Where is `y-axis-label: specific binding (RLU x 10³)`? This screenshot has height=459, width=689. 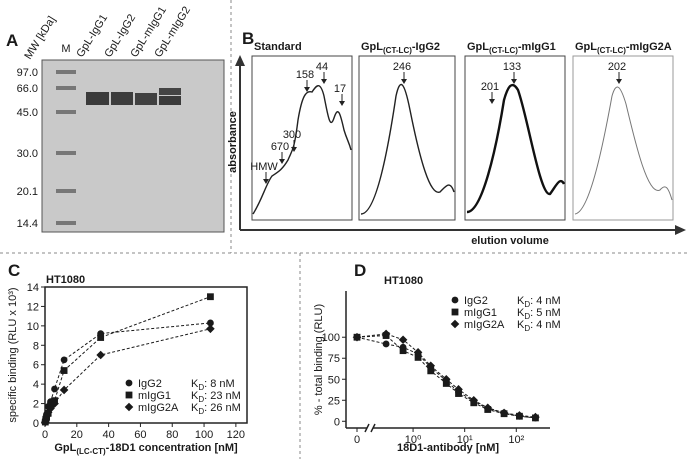
y-axis-label: specific binding (RLU x 10³) is located at coordinates (13, 354).